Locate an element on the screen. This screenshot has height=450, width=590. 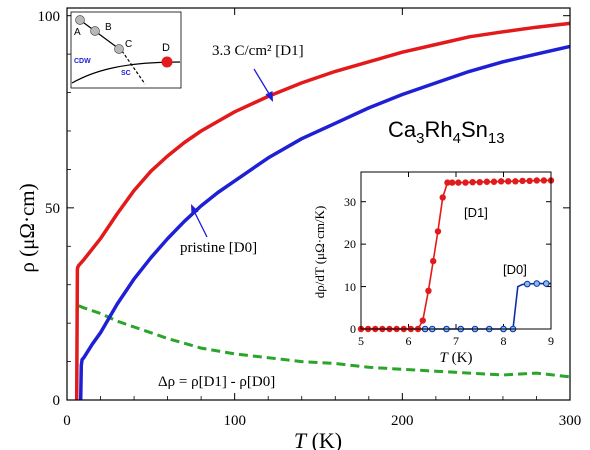
phase-label-b: B is located at coordinates (108, 27).